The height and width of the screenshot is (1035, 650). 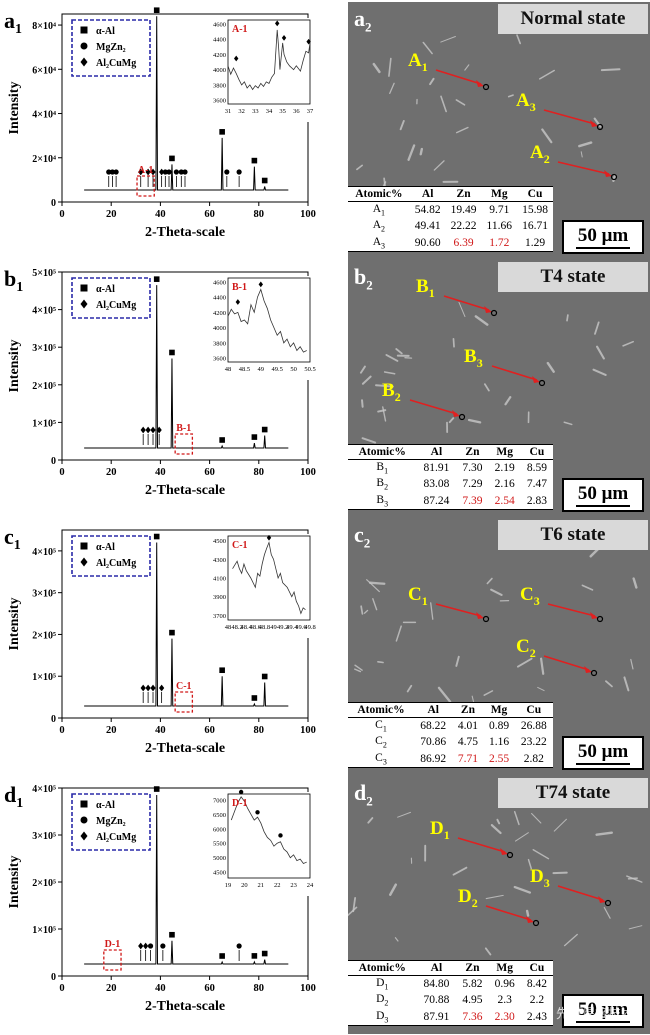 What do you see at coordinates (537, 152) in the screenshot?
I see `point-label-main: A` at bounding box center [537, 152].